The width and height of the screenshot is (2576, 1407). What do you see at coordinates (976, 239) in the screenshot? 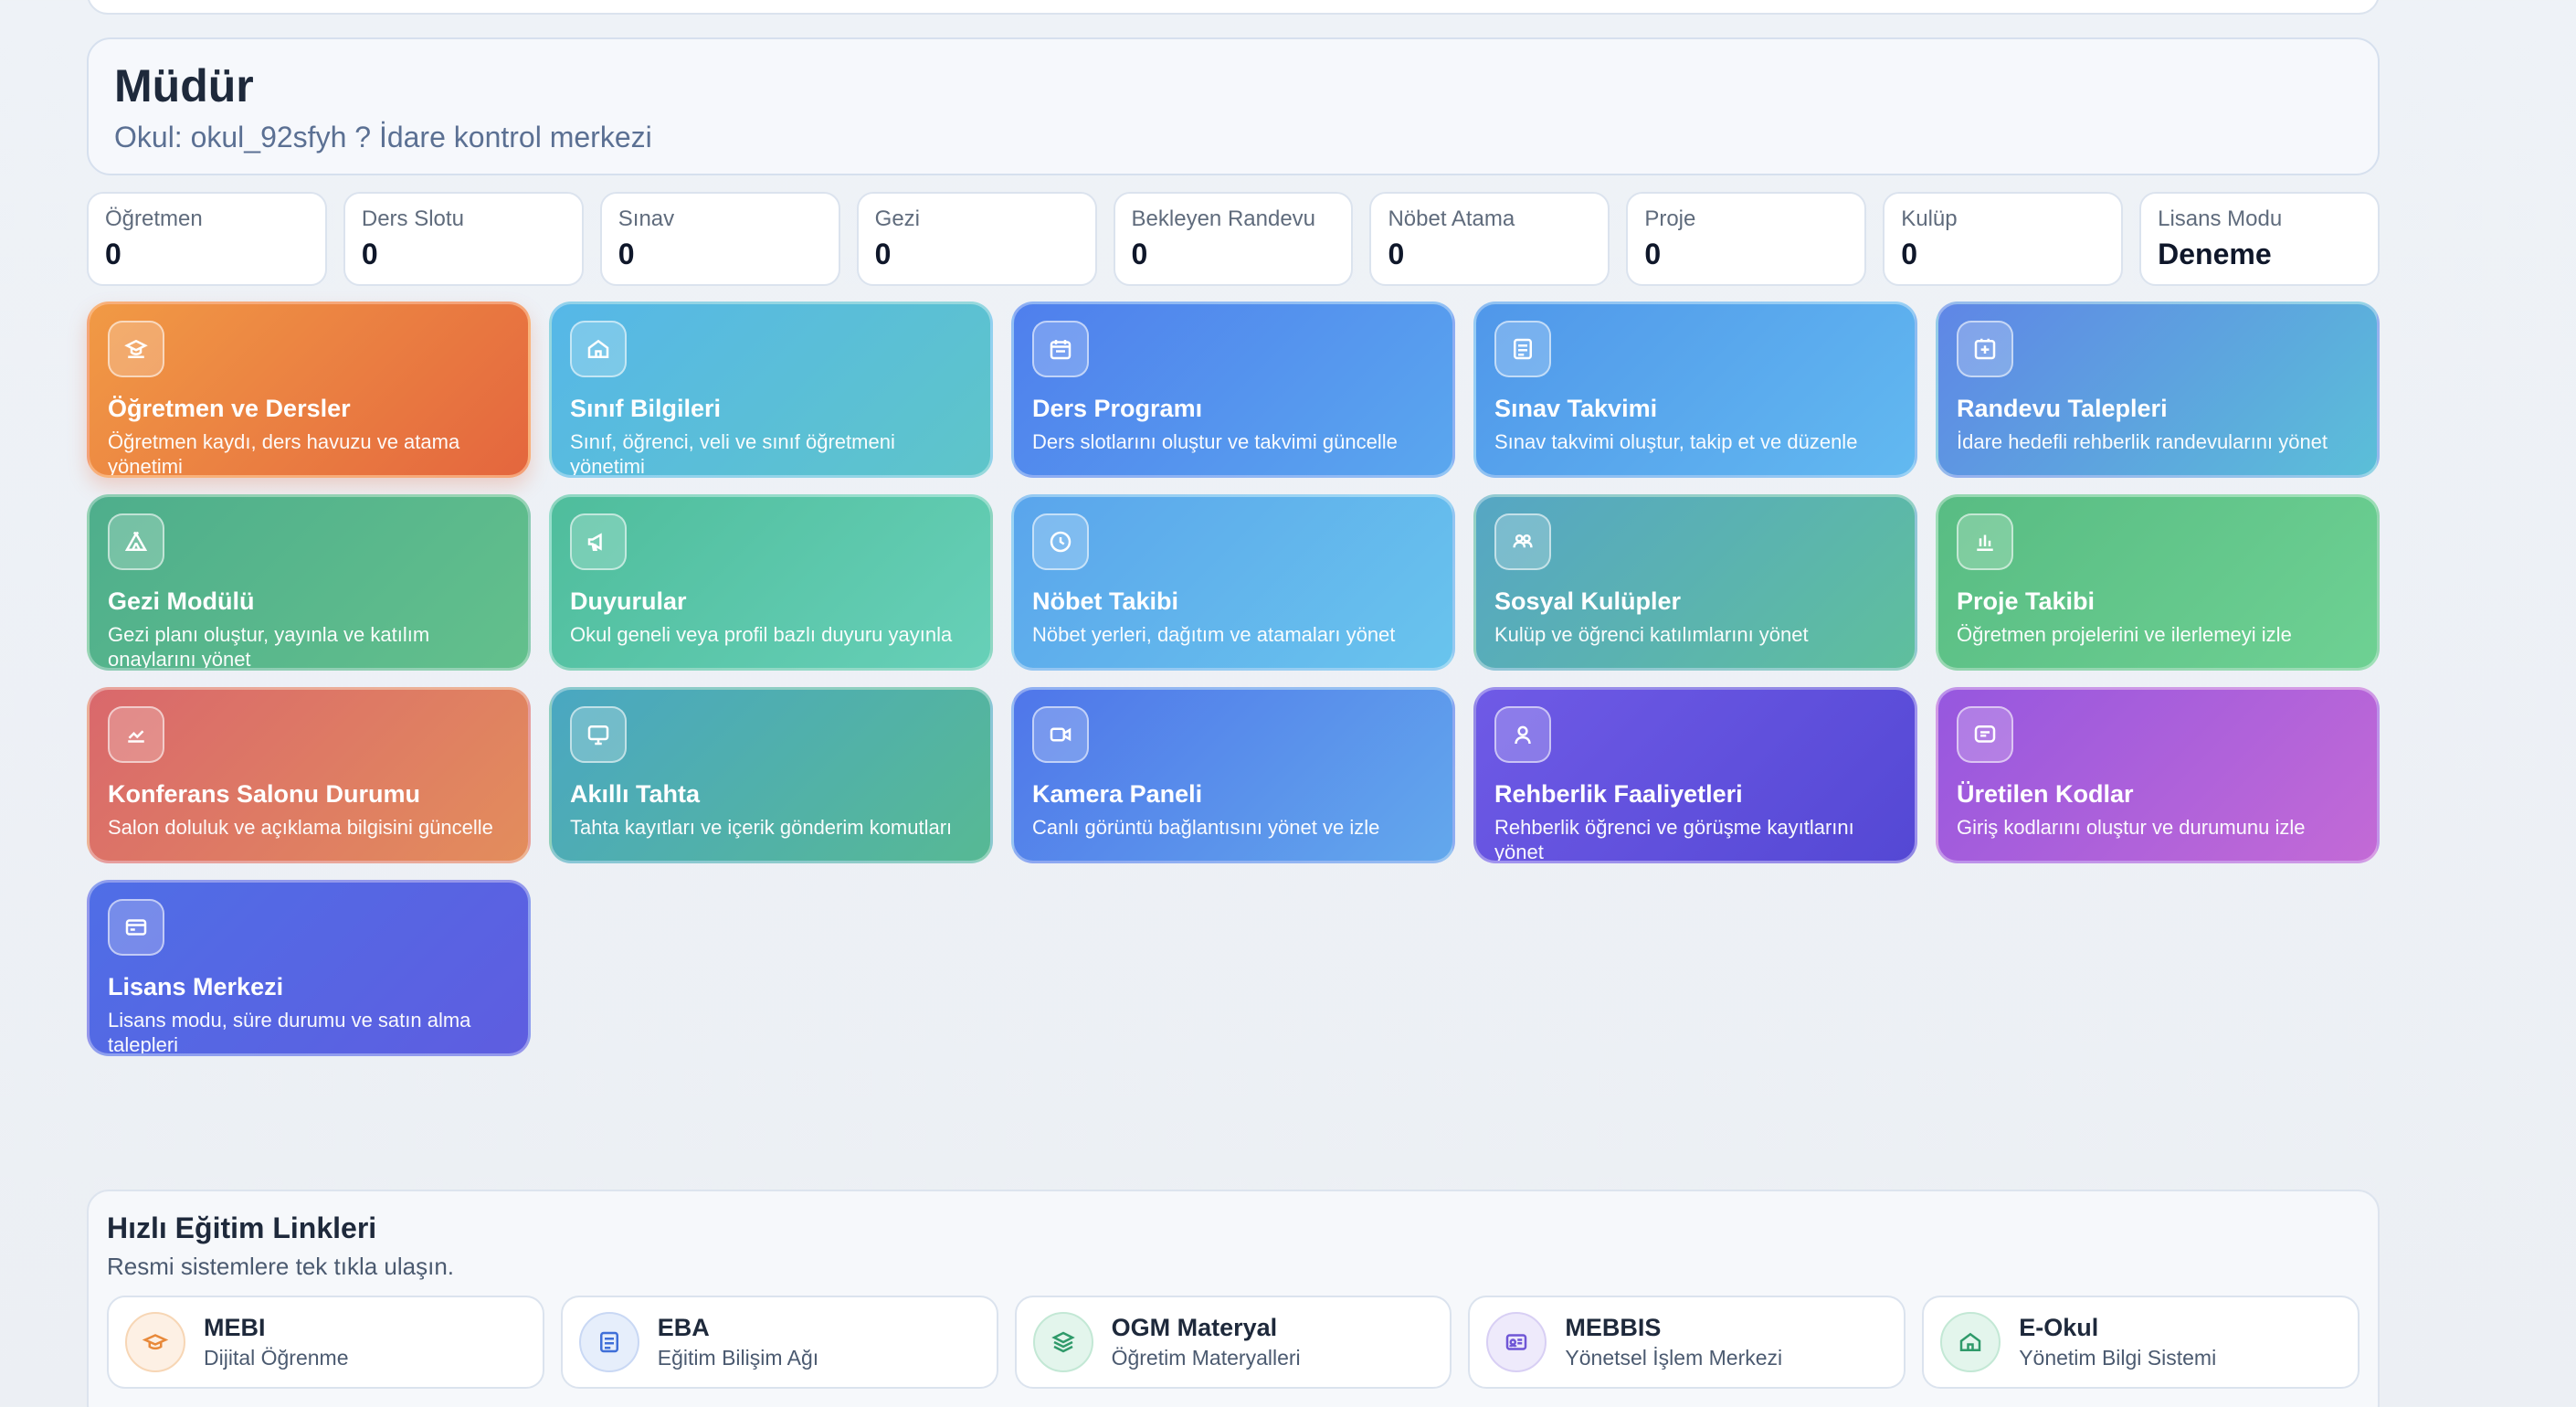
I see `stat-card-gezi: Gezi 0` at bounding box center [976, 239].